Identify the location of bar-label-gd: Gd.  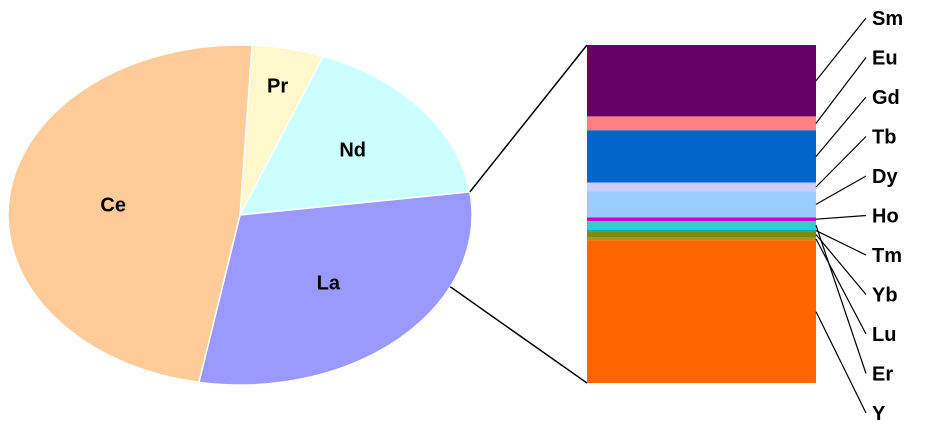
(886, 98).